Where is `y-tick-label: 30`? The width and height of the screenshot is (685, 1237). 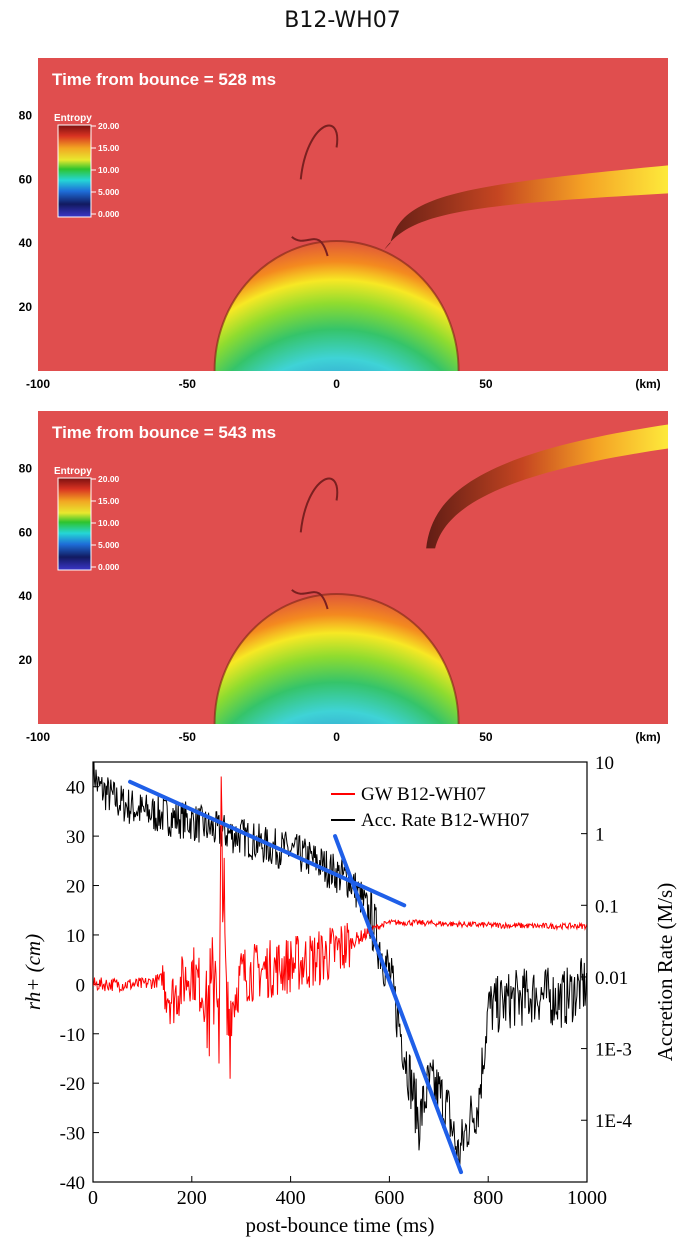 y-tick-label: 30 is located at coordinates (75, 837).